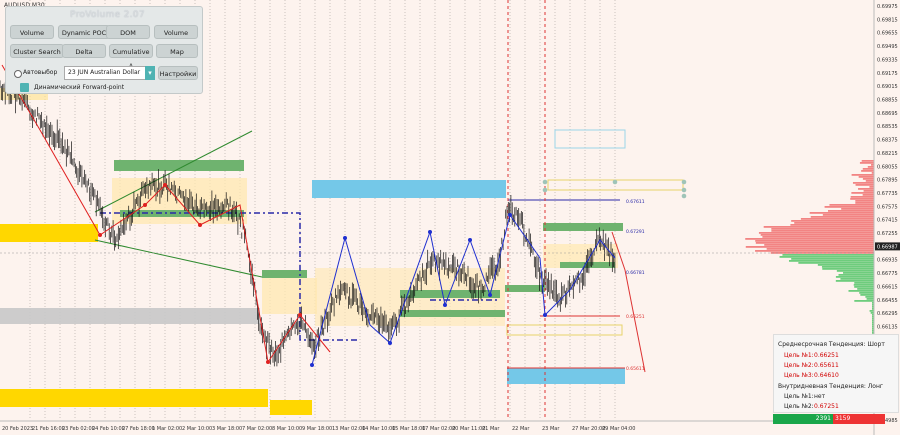 This screenshot has height=435, width=900. I want to click on time-tick: 7 Mar 02:00, so click(257, 429).